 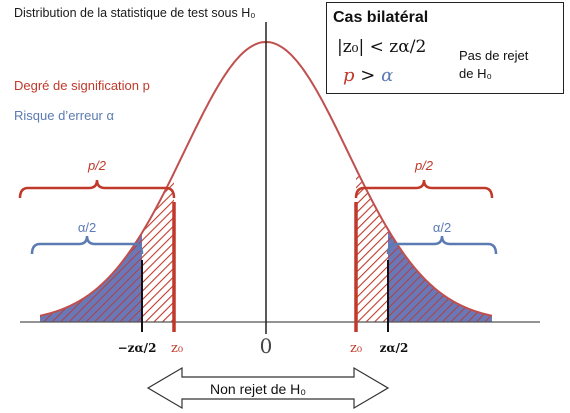 I want to click on decision-line-2: de H₀, so click(x=475, y=73).